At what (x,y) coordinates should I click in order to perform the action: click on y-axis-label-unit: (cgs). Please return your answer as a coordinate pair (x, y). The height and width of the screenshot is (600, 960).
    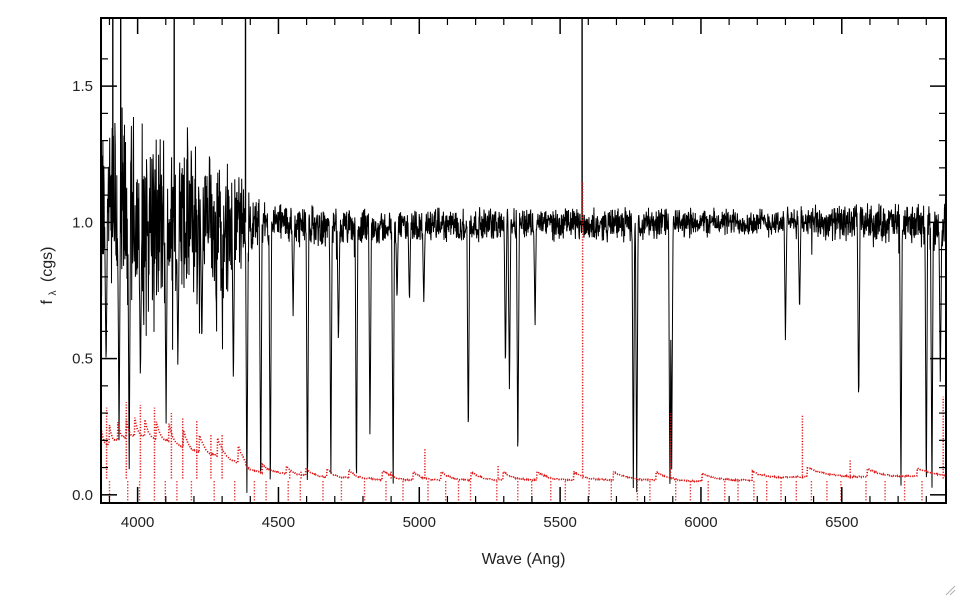
    Looking at the image, I should click on (47, 265).